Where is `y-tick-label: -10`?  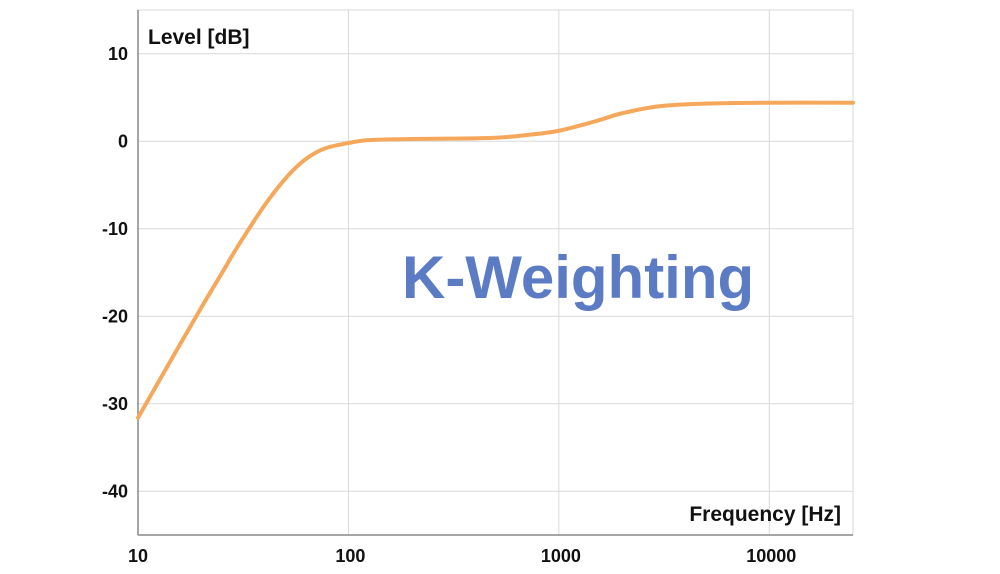 y-tick-label: -10 is located at coordinates (115, 229).